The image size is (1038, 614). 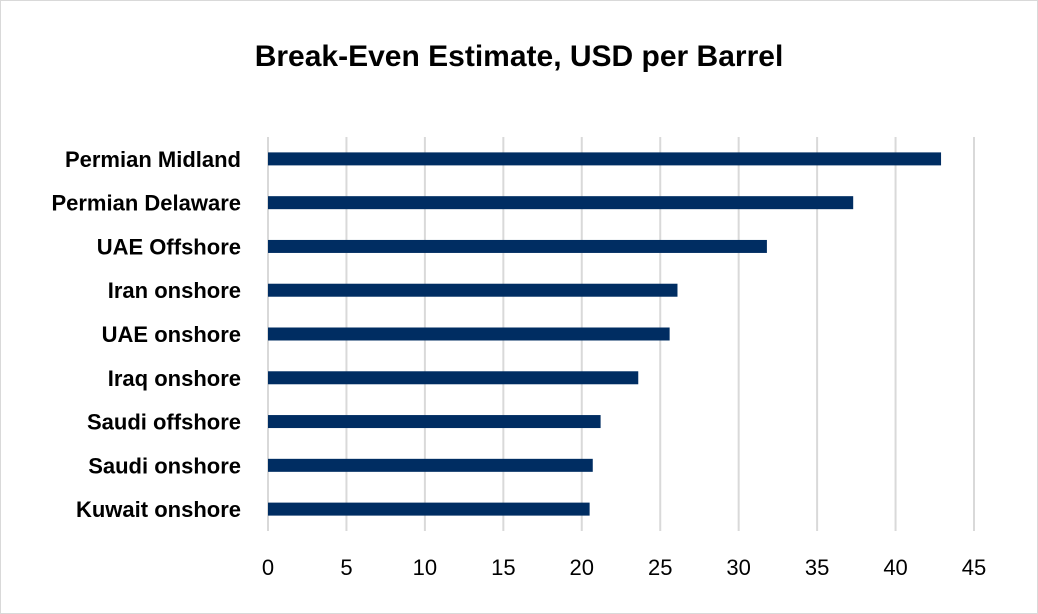 What do you see at coordinates (146, 203) in the screenshot?
I see `category-label: Permian Delaware` at bounding box center [146, 203].